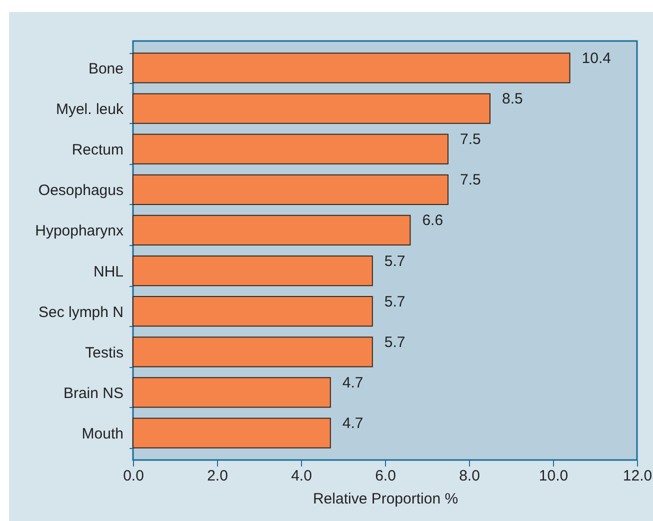 The height and width of the screenshot is (521, 653). Describe the element at coordinates (217, 476) in the screenshot. I see `x-tick-label: 2.0` at that location.